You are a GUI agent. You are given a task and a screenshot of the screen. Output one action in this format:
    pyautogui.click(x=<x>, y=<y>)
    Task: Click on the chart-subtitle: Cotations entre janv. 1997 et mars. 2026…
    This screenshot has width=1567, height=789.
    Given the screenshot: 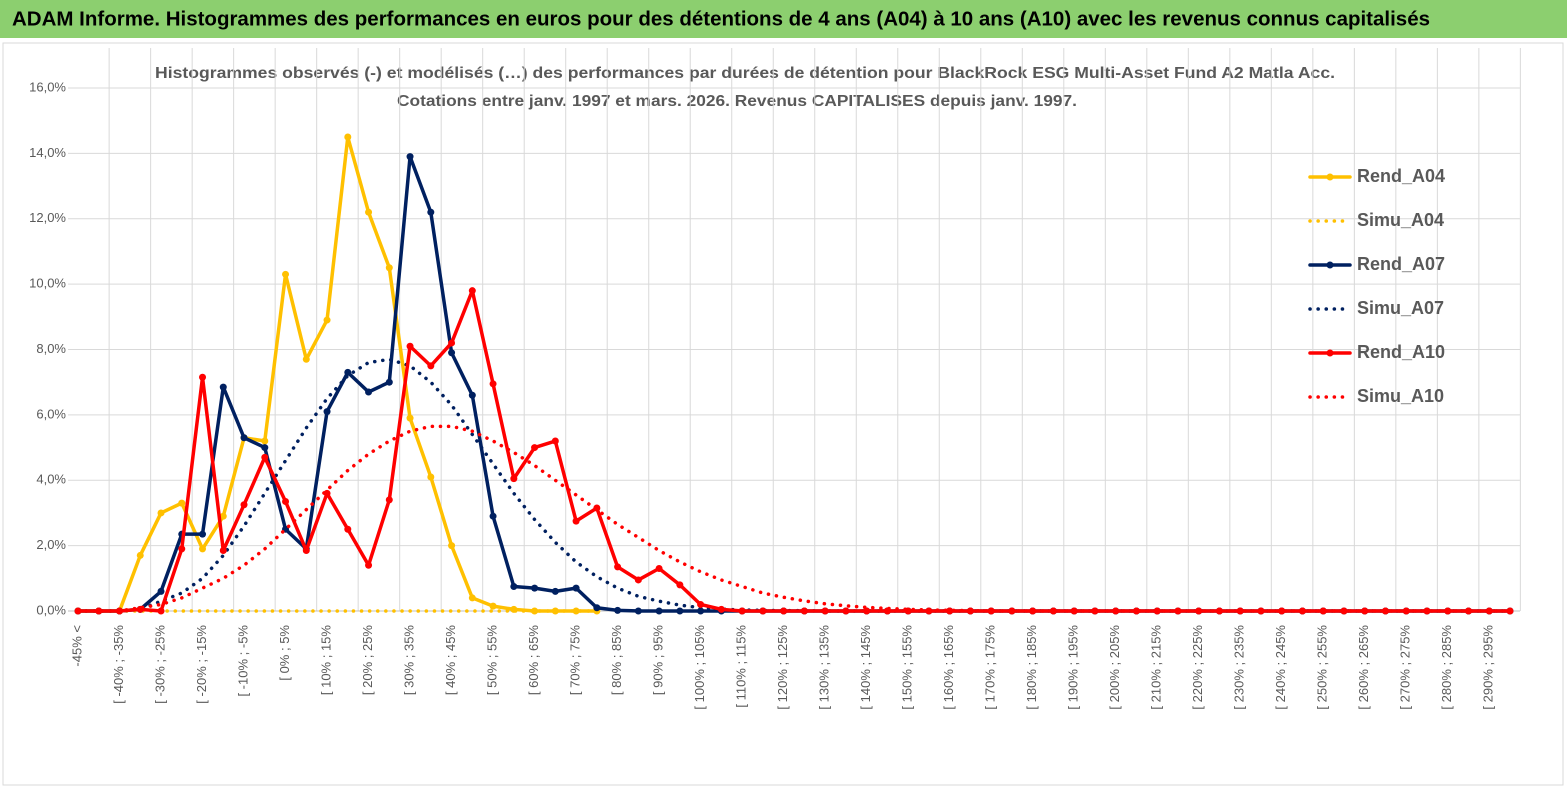 What is the action you would take?
    pyautogui.click(x=737, y=101)
    